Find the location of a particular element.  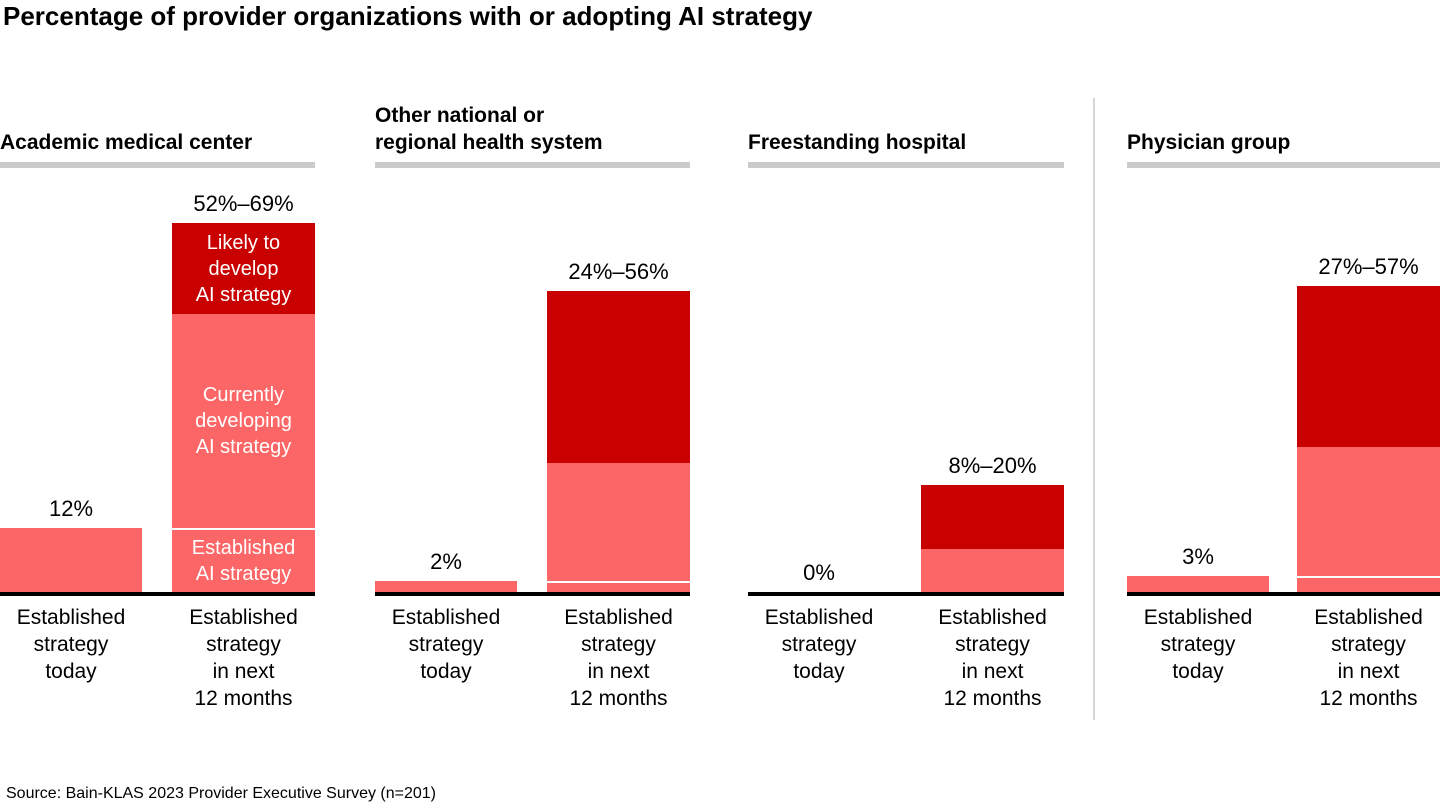

segment-established: Established AI strategy is located at coordinates (243, 560).